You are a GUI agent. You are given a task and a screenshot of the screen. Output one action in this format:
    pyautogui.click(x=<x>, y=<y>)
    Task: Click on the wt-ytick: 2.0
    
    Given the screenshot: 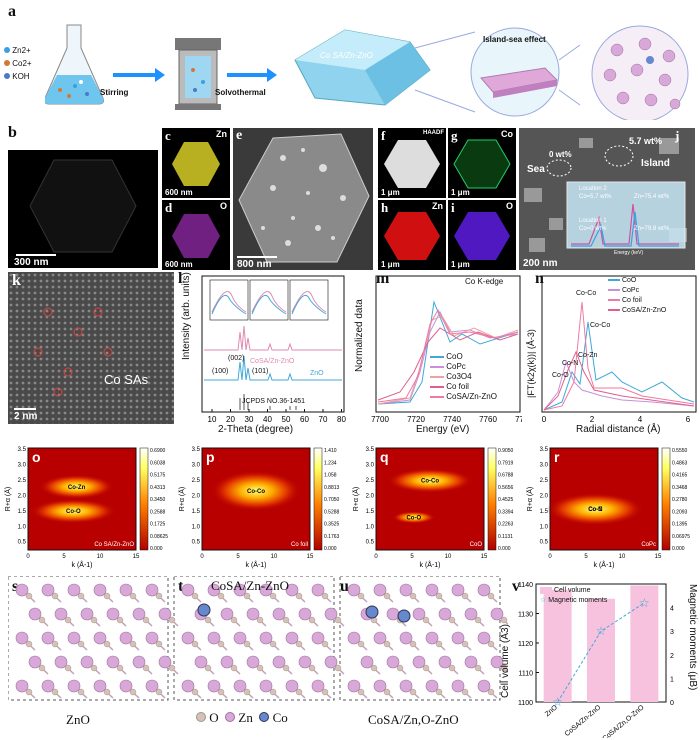 What is the action you would take?
    pyautogui.click(x=22, y=496)
    